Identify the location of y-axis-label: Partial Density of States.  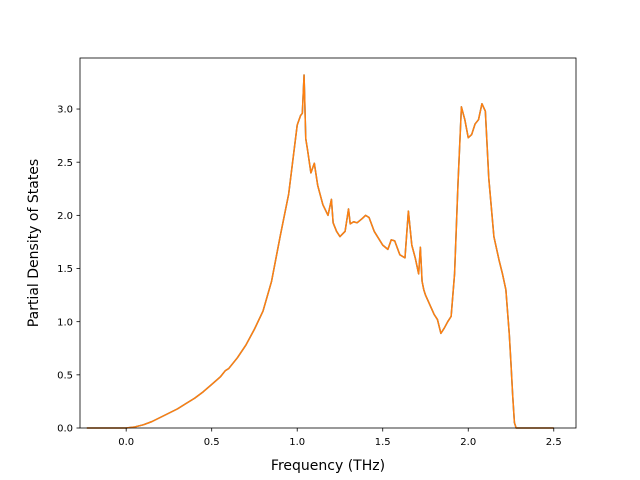
(34, 243).